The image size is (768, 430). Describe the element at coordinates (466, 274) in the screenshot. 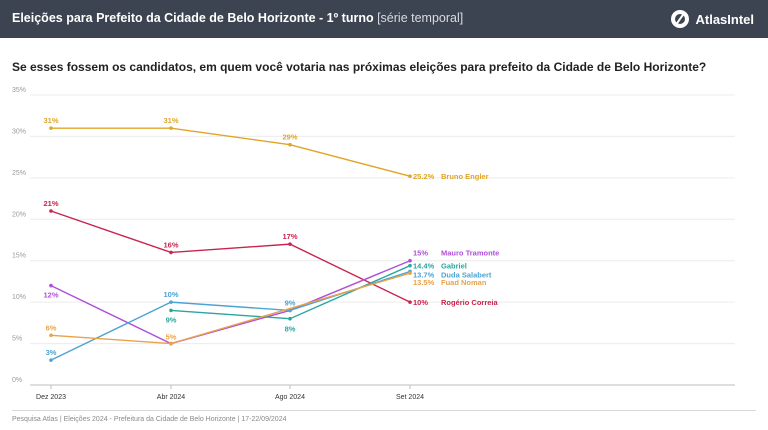

I see `series-name-label: Duda Salabert` at that location.